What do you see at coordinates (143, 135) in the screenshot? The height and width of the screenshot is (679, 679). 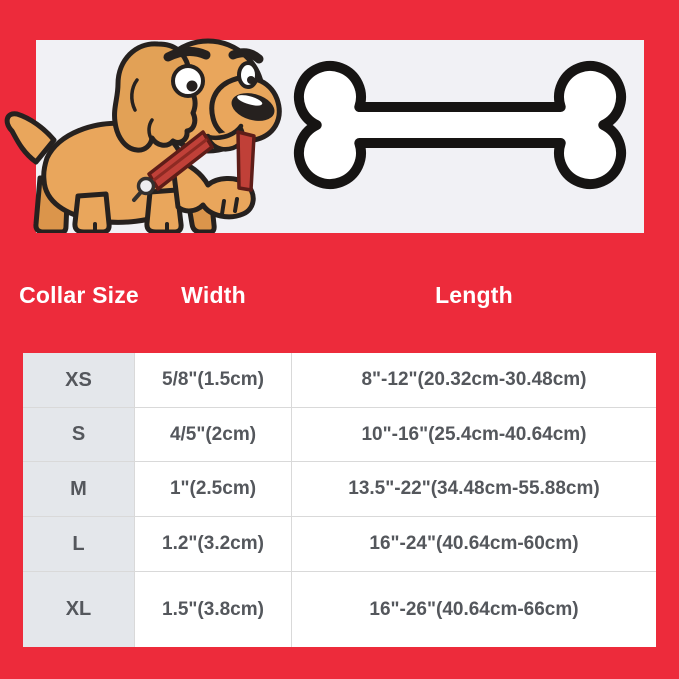 I see `cartoon-dog-with-leash-icon` at bounding box center [143, 135].